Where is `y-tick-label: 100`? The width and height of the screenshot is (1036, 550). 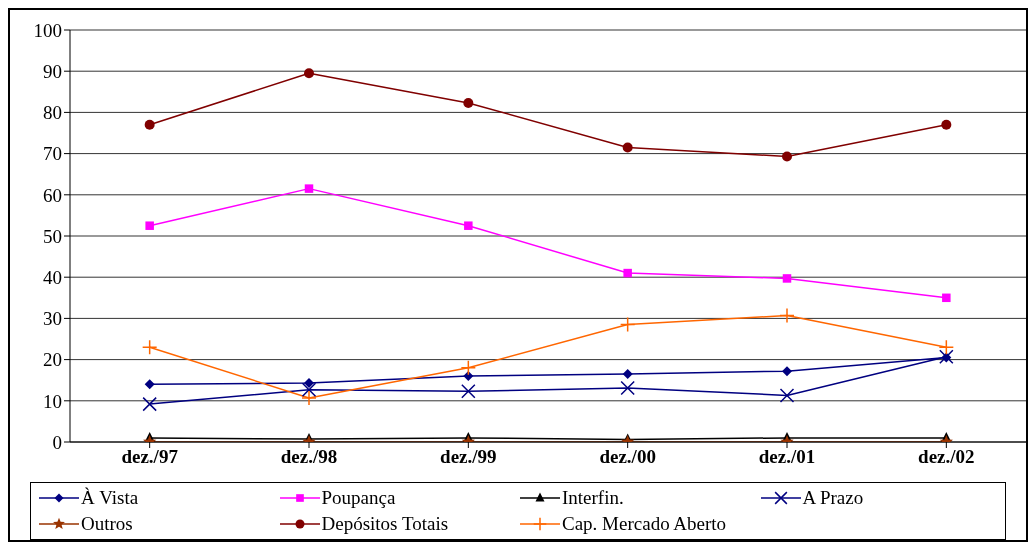 y-tick-label: 100 is located at coordinates (47, 30).